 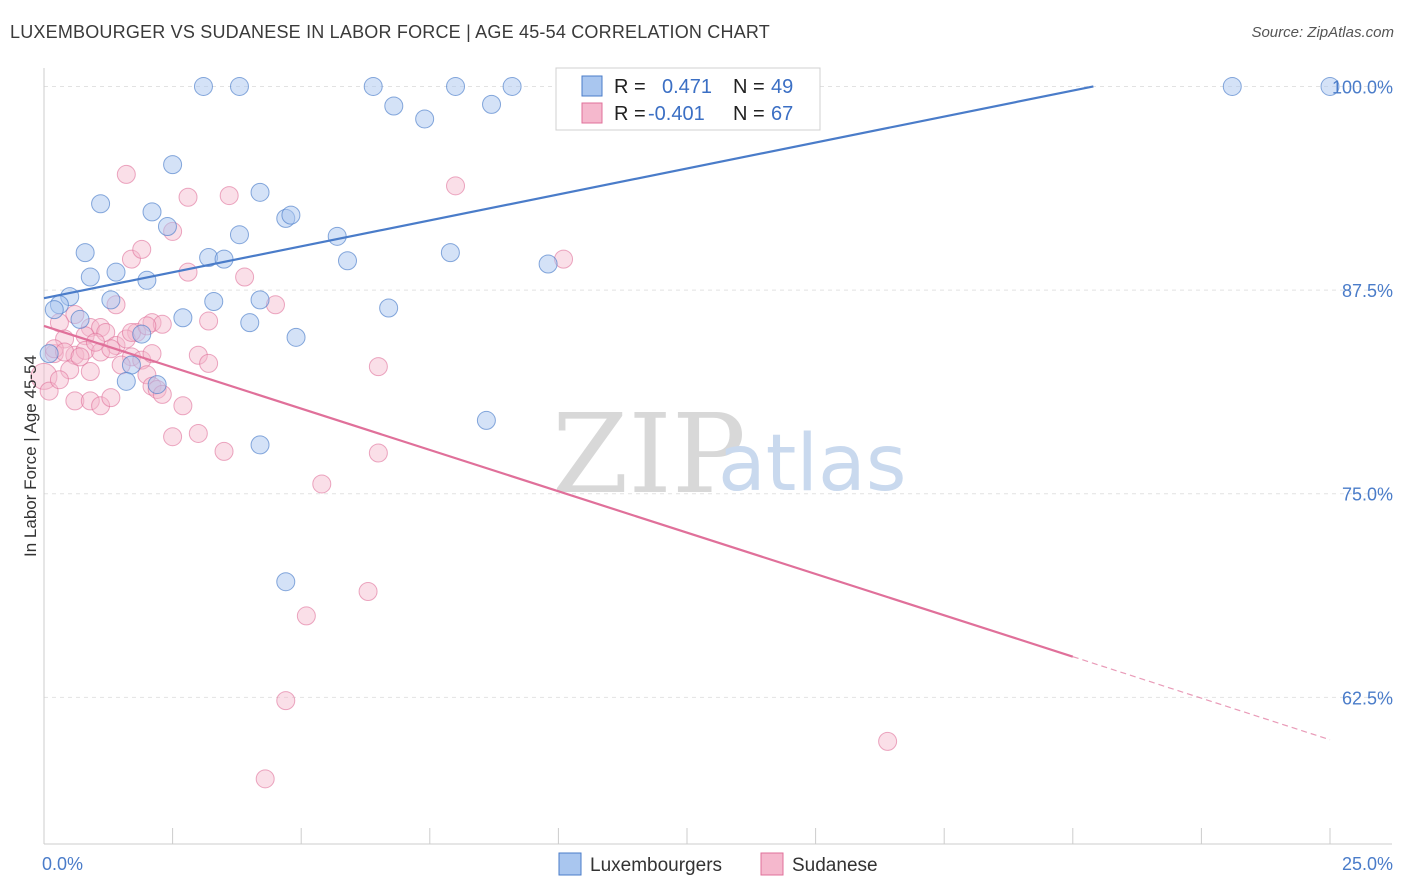 I want to click on legend-n-value-1: 49, so click(x=782, y=87).